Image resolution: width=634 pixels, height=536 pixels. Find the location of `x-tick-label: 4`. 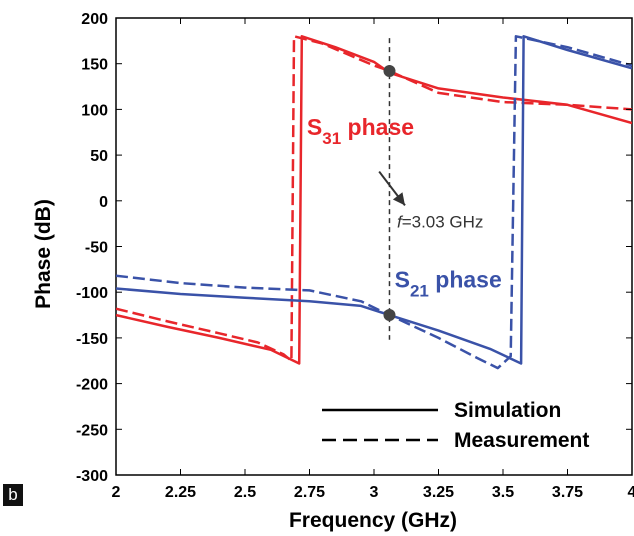

x-tick-label: 4 is located at coordinates (631, 492).